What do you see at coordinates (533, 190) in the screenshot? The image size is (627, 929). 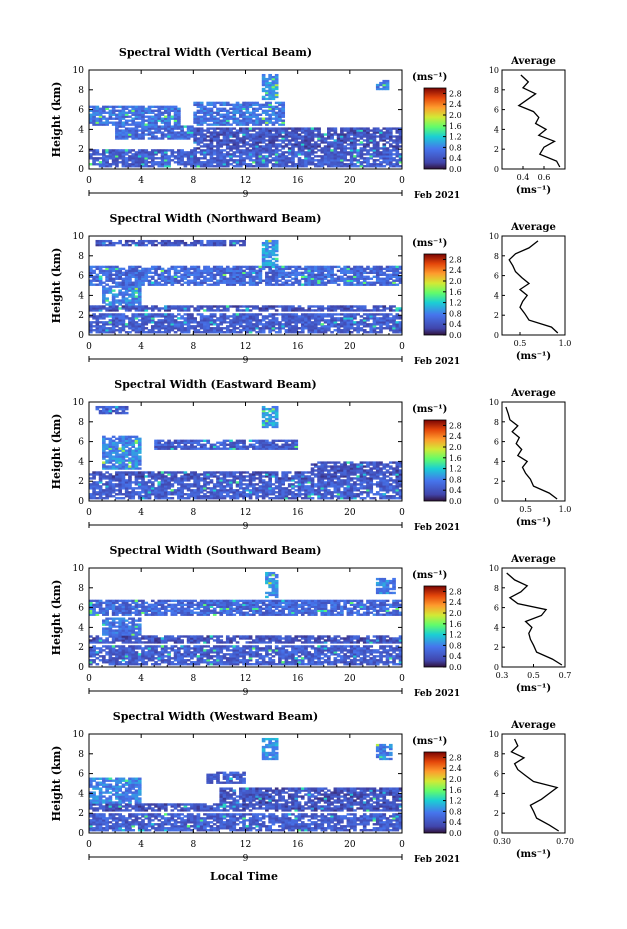 I see `average-unit: (ms⁻¹)` at bounding box center [533, 190].